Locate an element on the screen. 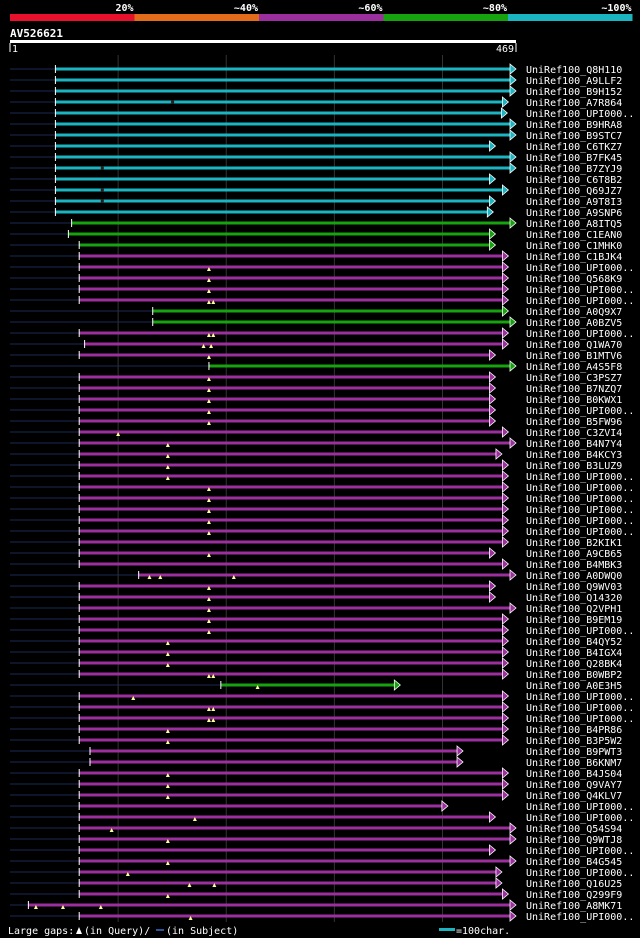 The image size is (640, 938). hit-row: UniRef100_B4QY52 is located at coordinates (316, 641).